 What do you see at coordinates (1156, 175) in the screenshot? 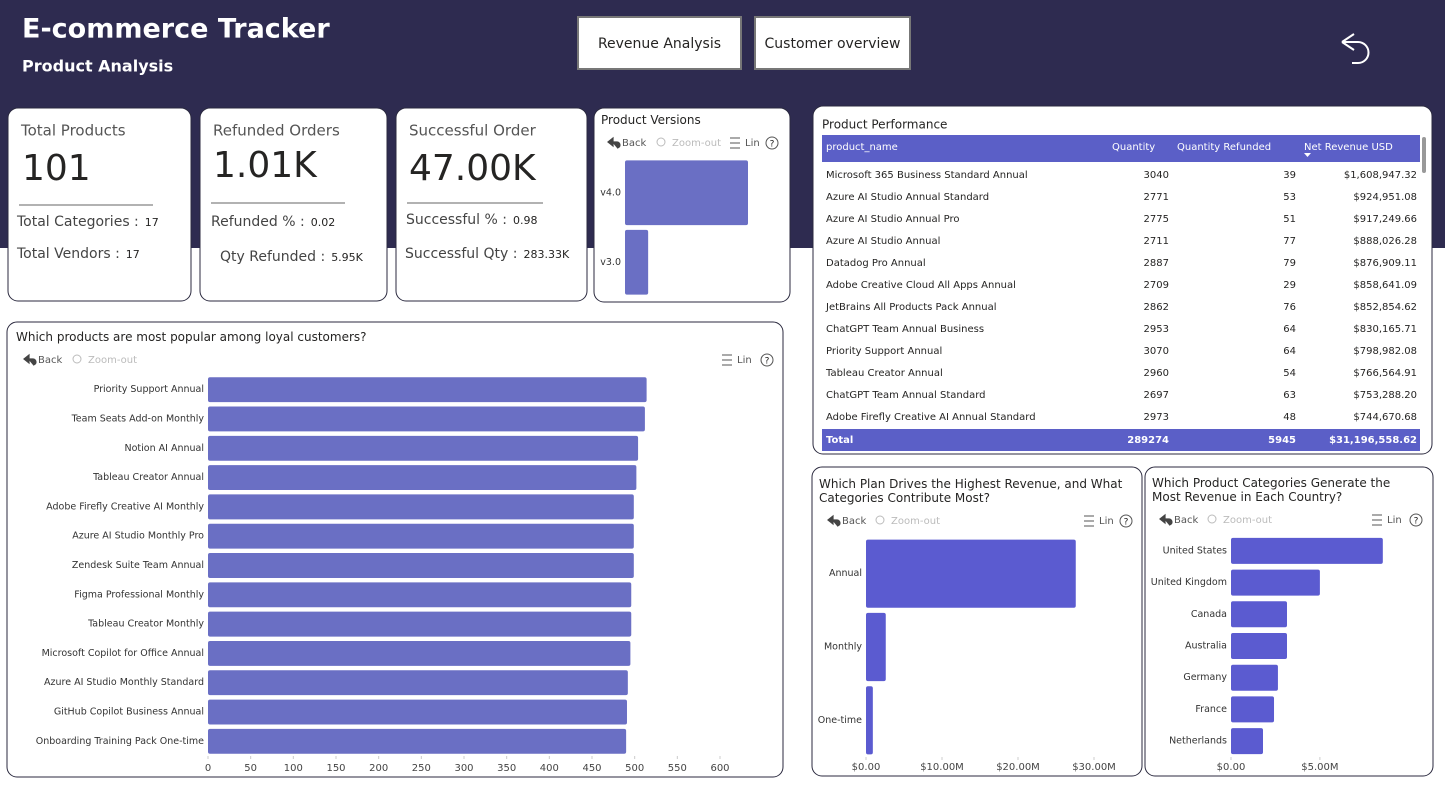
I see `table-cell: 3040` at bounding box center [1156, 175].